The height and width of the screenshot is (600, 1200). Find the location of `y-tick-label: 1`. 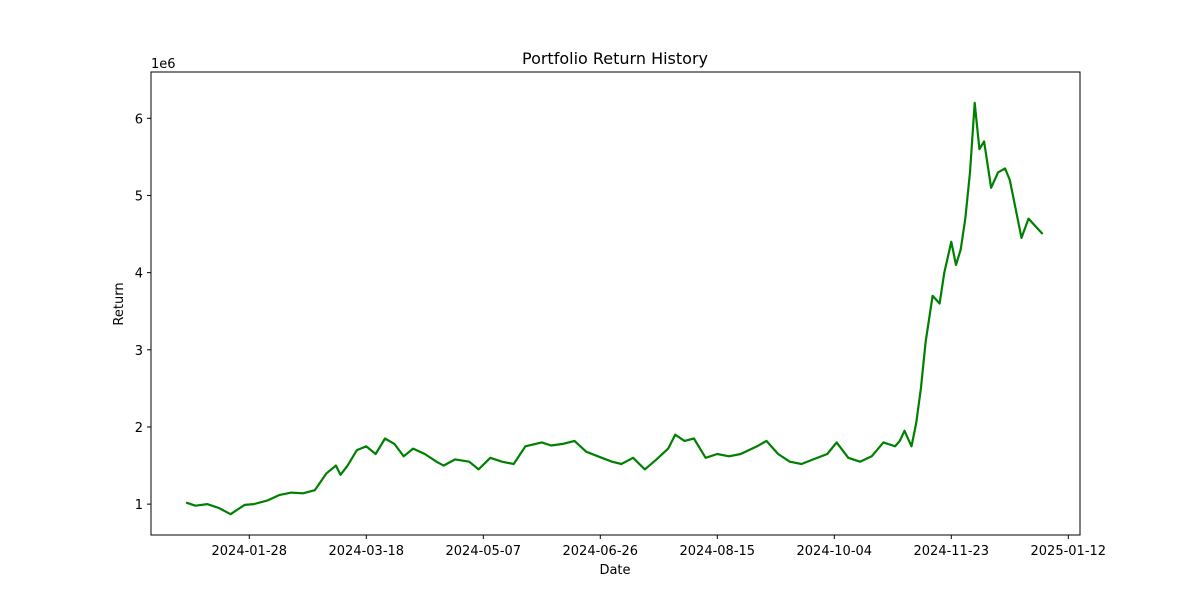

y-tick-label: 1 is located at coordinates (139, 505).